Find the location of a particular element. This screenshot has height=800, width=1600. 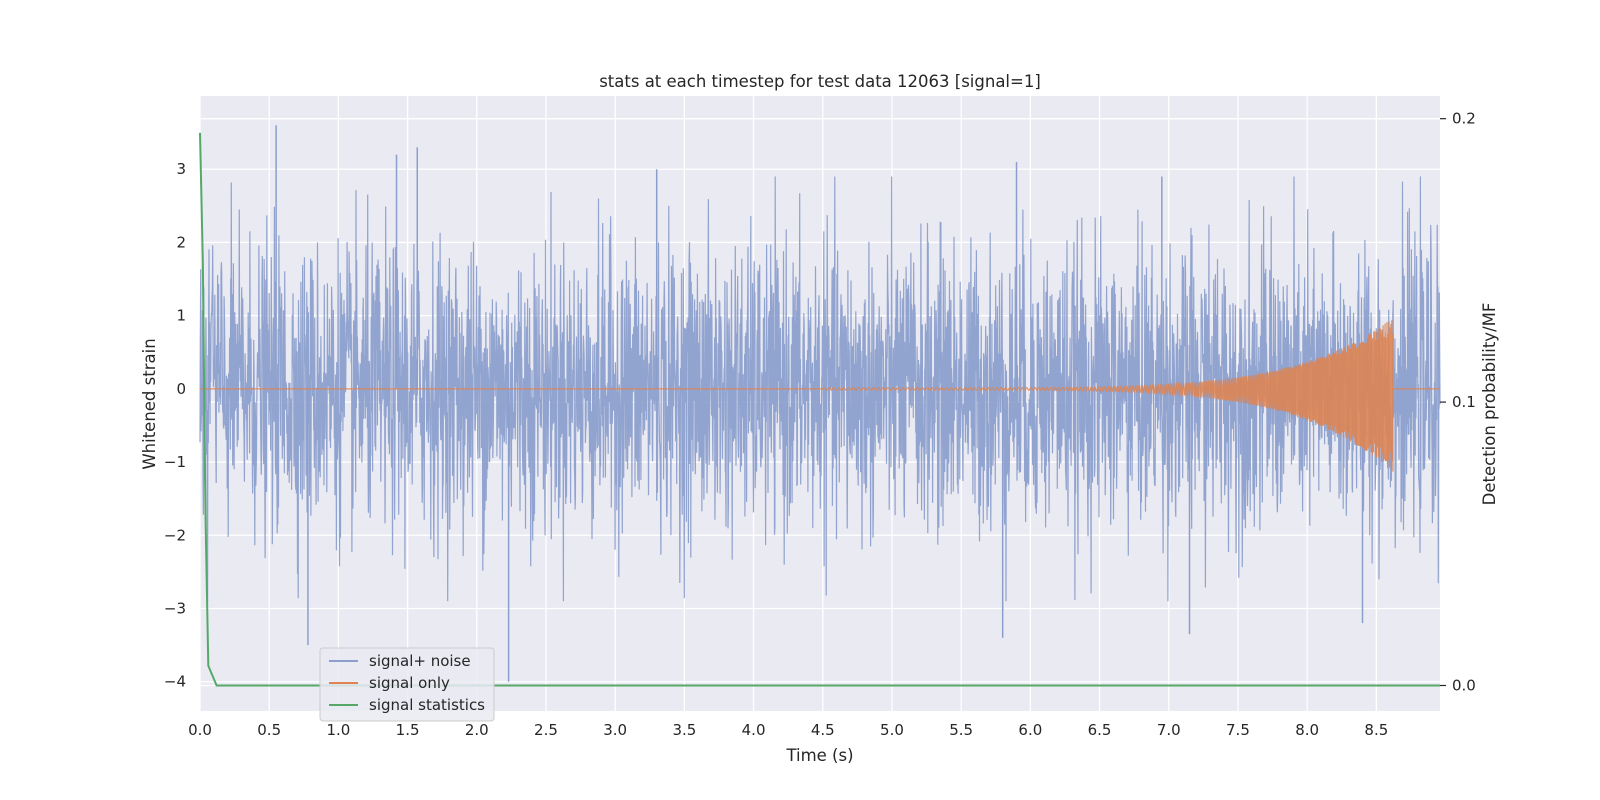

right-axis-ticks: 0.0 0.1 0.2 is located at coordinates (1458, 402).